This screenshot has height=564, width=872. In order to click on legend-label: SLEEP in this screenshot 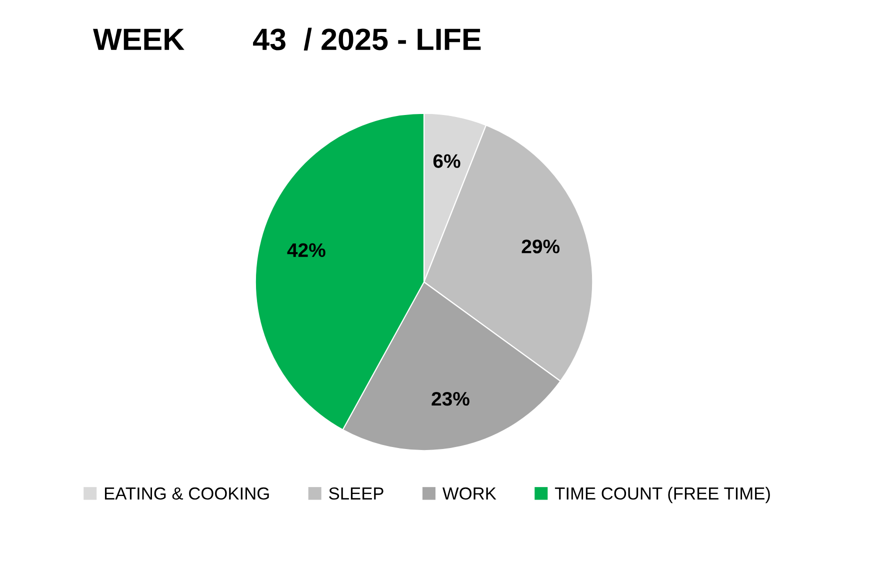, I will do `click(356, 493)`.